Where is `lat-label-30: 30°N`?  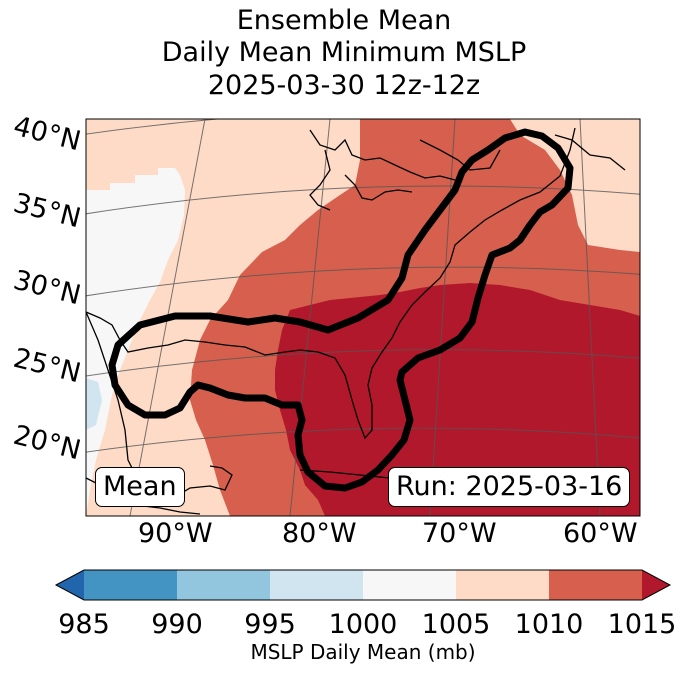
lat-label-30: 30°N is located at coordinates (47, 288).